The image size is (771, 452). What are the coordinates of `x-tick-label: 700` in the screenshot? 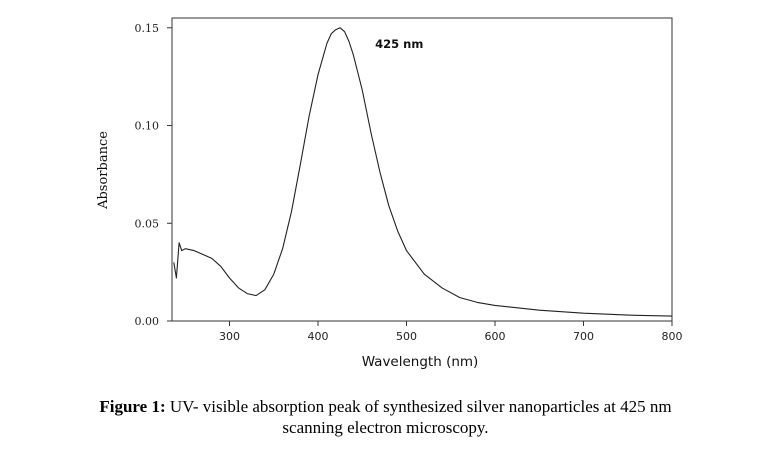 It's located at (583, 336).